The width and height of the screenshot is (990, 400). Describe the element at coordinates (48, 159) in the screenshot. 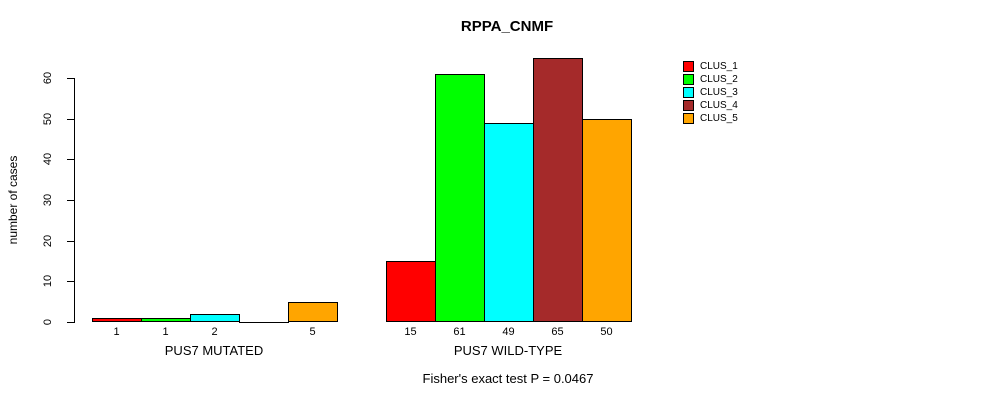

I see `y-tick-label: 40` at that location.